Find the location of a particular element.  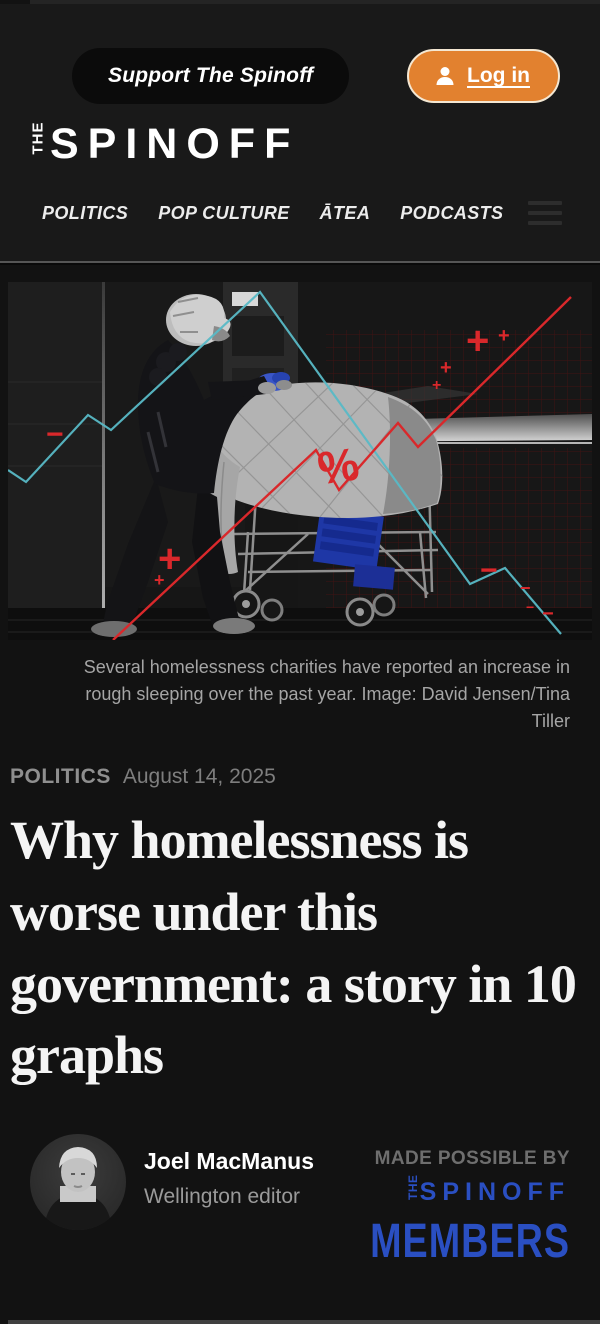

nav-item-atea: ĀTEA is located at coordinates (345, 212).